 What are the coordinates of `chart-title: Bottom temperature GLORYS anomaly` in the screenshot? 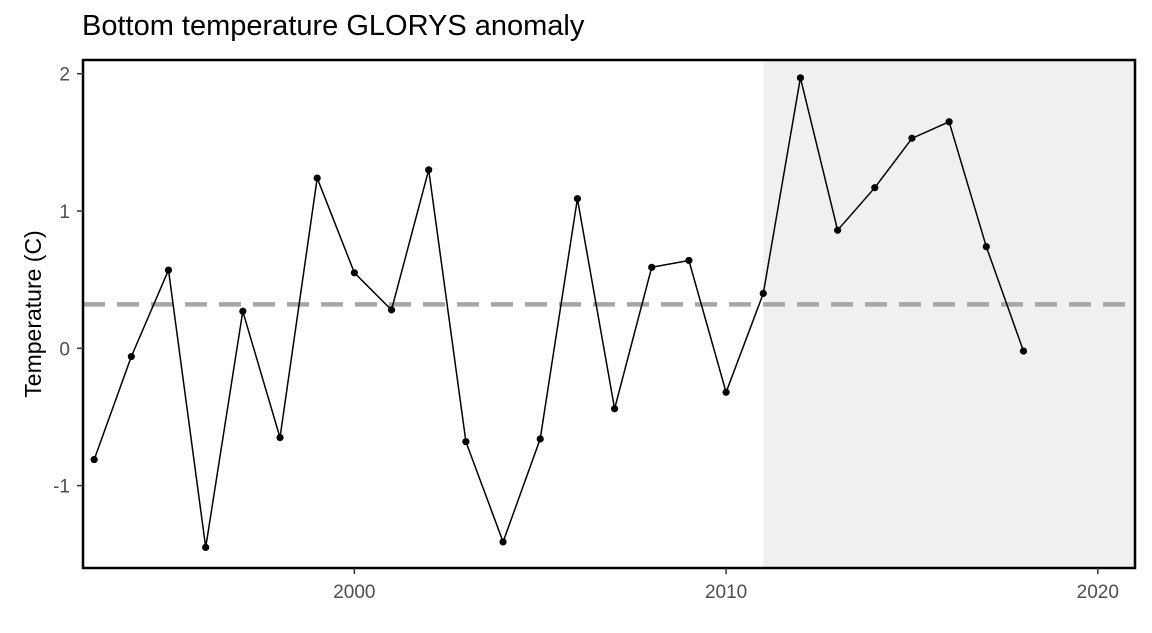 It's located at (333, 26).